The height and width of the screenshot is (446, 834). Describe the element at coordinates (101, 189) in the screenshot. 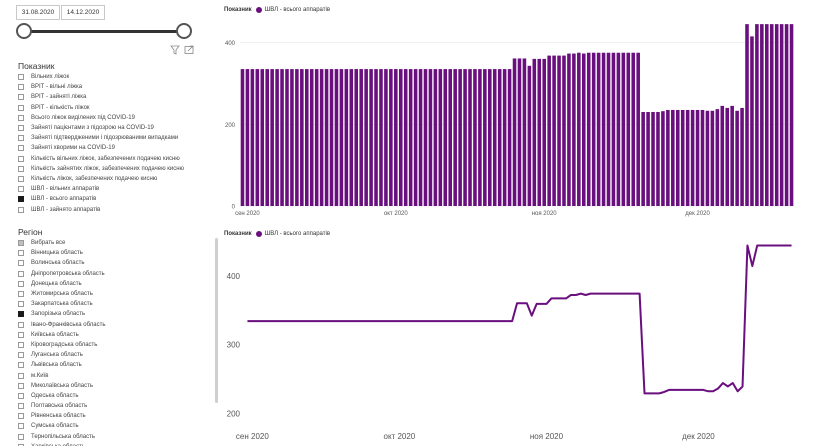

I see `indicator-item: ШВЛ - вільних аппаратів` at that location.